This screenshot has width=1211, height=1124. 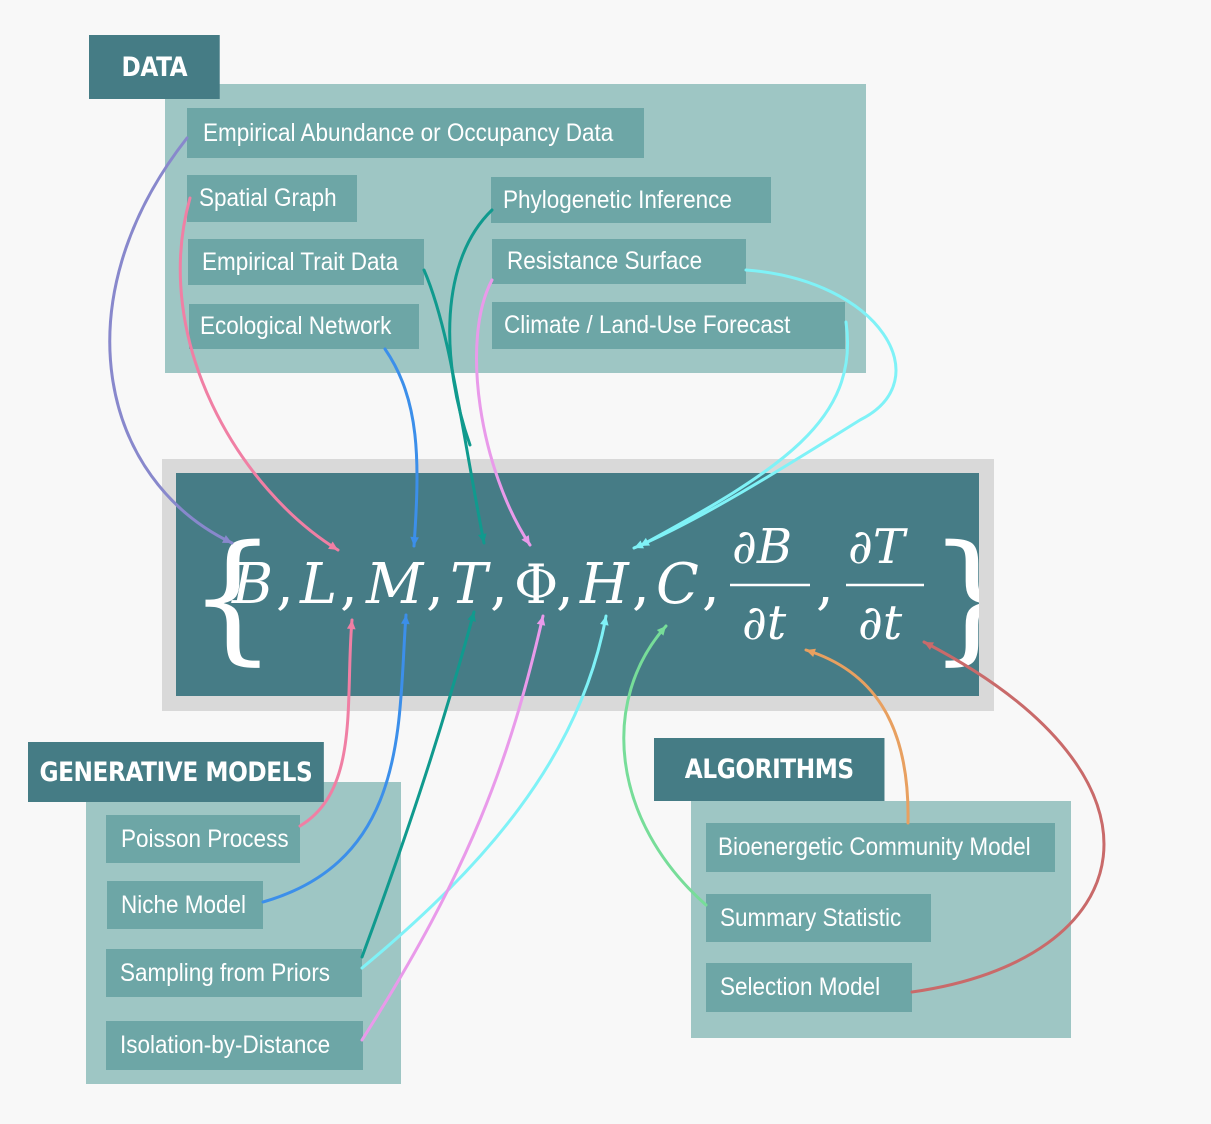 What do you see at coordinates (878, 547) in the screenshot?
I see `eq-dT-numerator: ∂T` at bounding box center [878, 547].